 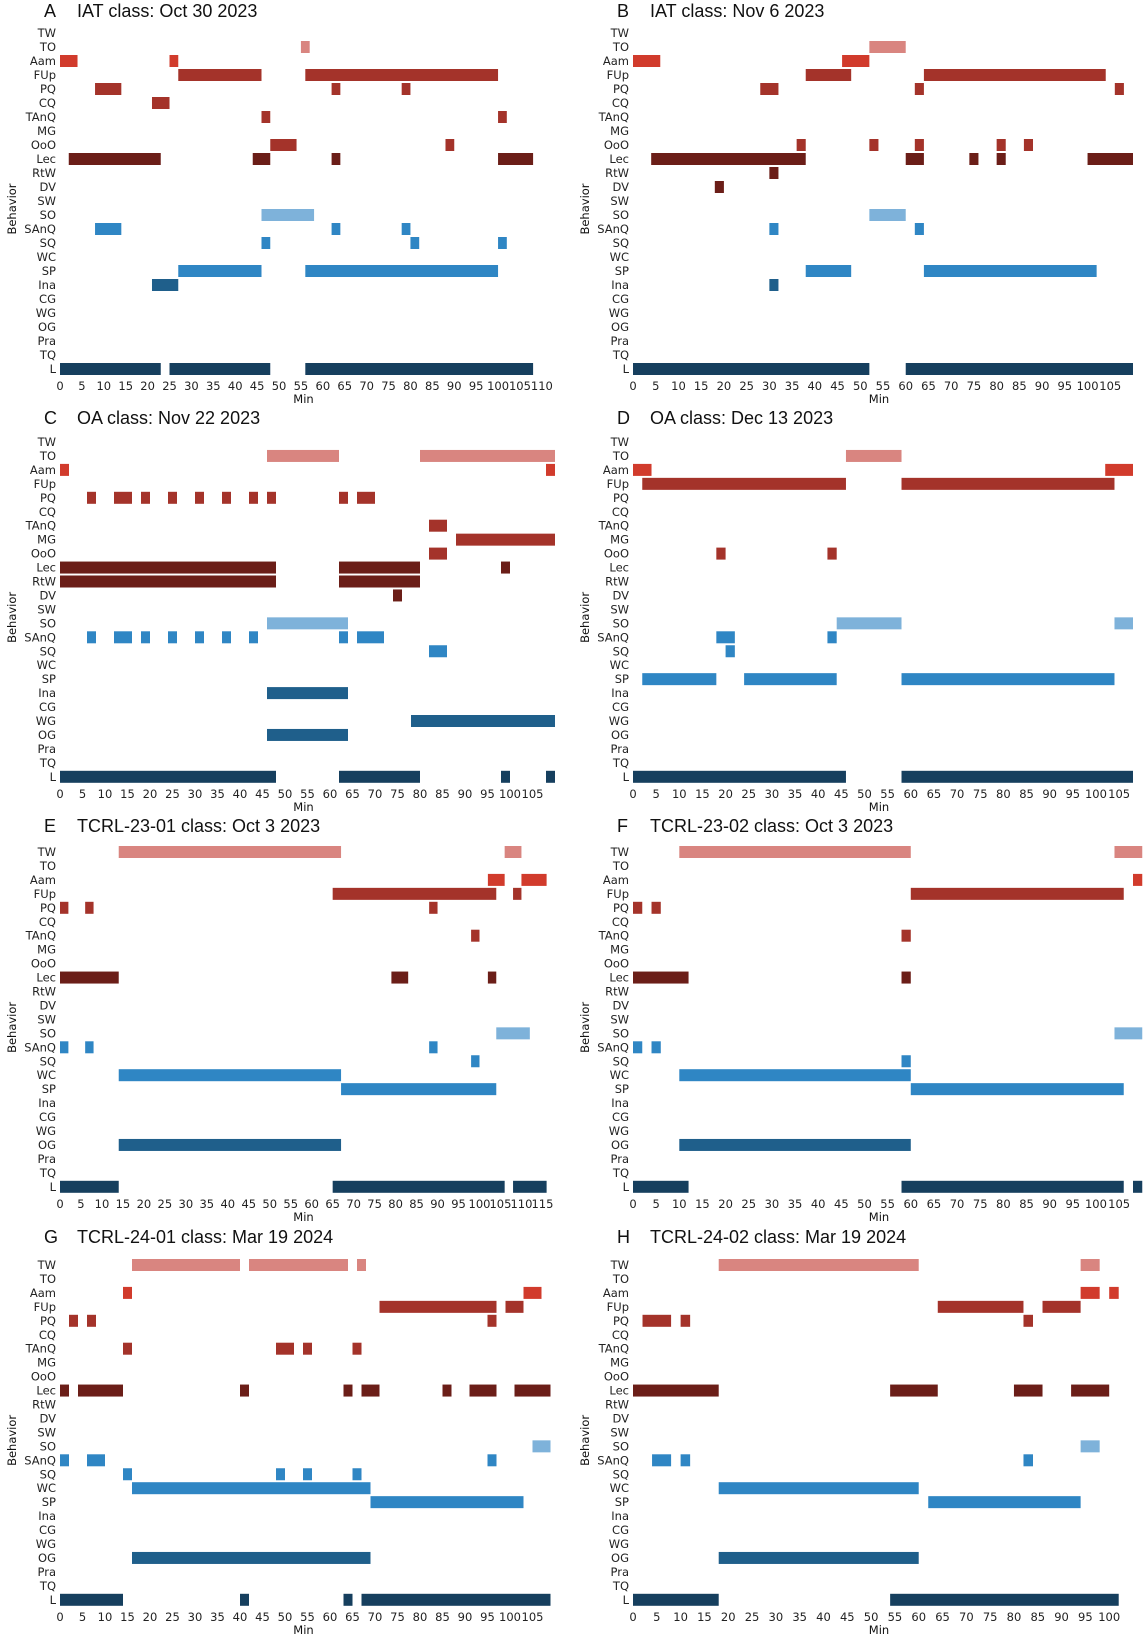 What do you see at coordinates (585, 208) in the screenshot?
I see `y-axis-label: Behavior` at bounding box center [585, 208].